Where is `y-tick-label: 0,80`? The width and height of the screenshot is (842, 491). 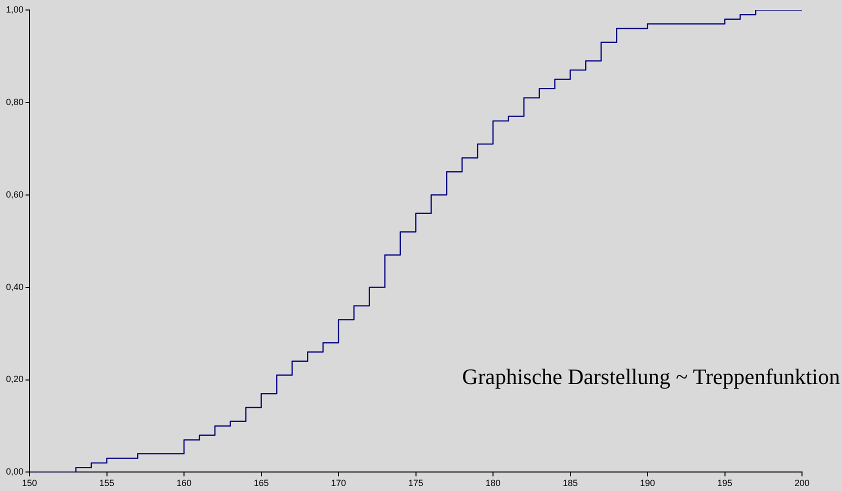
y-tick-label: 0,80 is located at coordinates (15, 101).